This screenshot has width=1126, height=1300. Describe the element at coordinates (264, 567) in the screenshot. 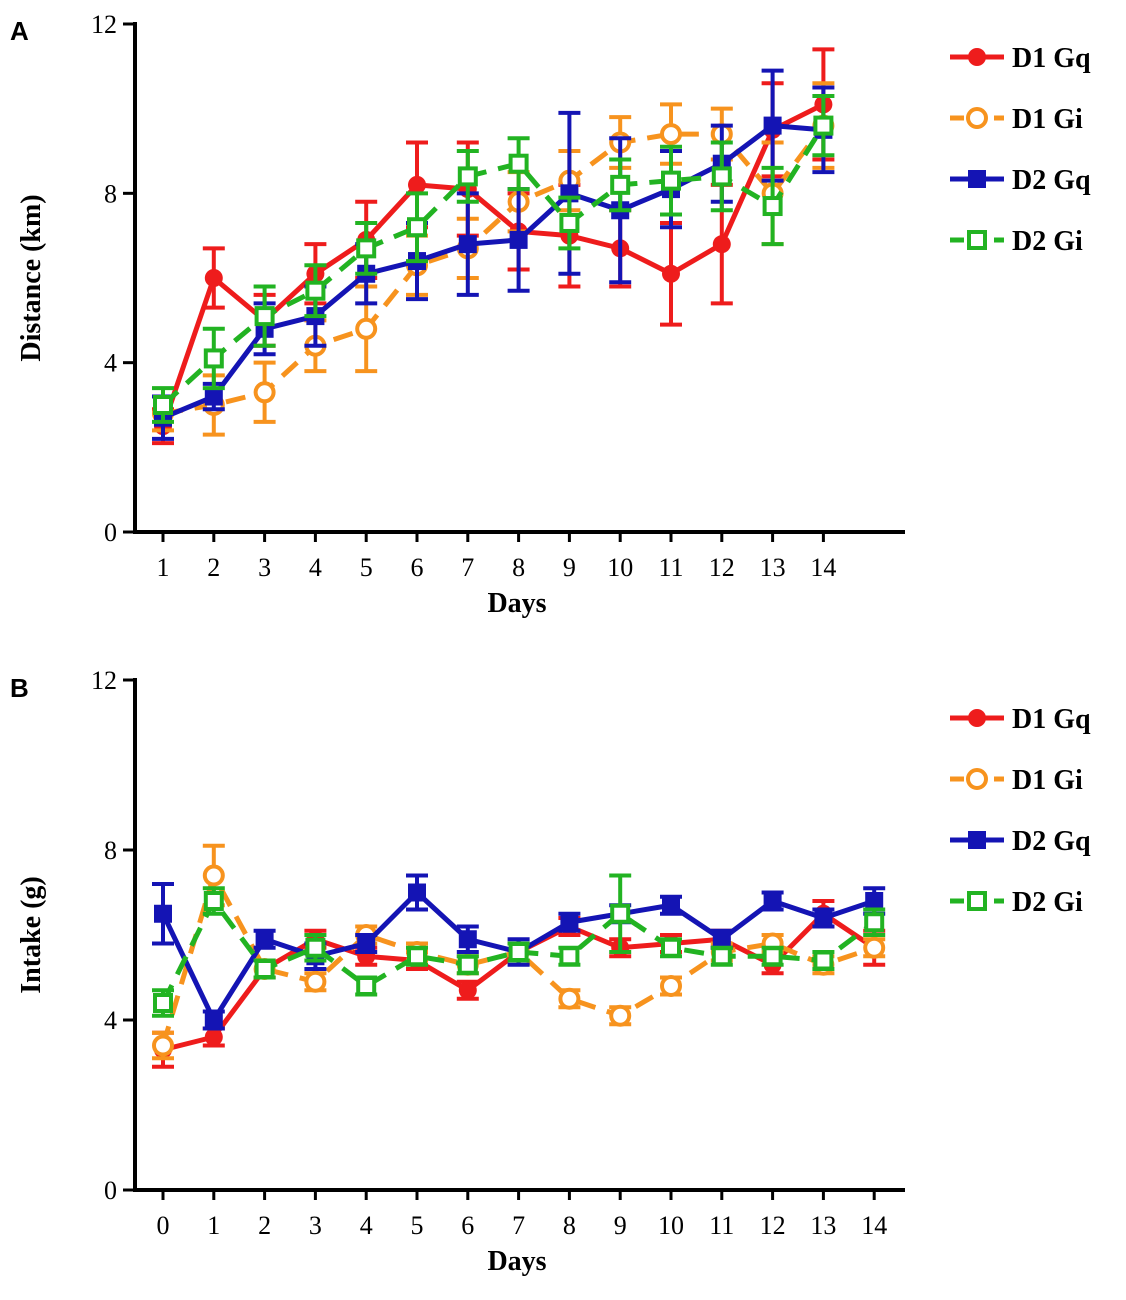

I see `x-tick-label: 3` at that location.